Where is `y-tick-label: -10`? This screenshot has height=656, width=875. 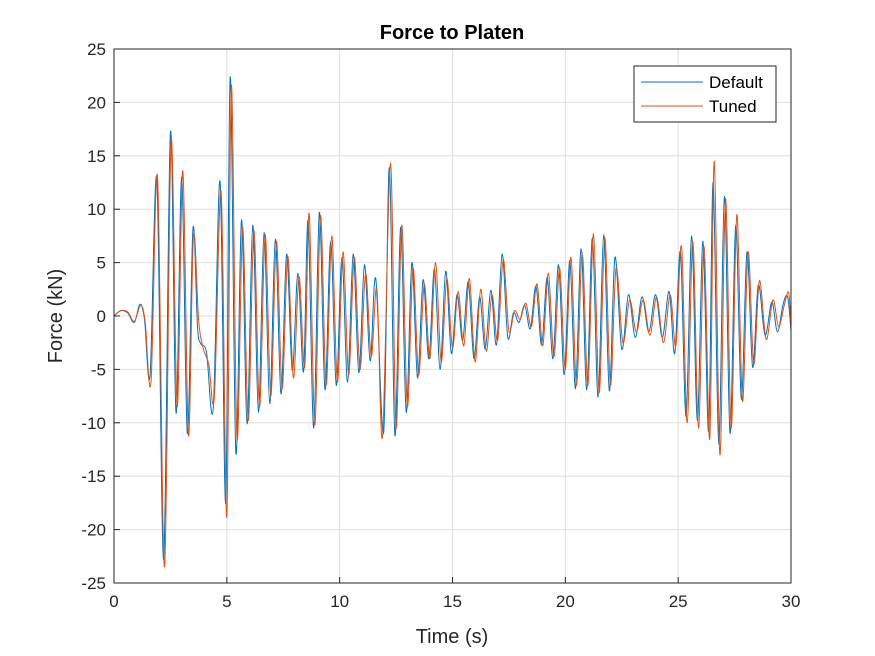
y-tick-label: -10 is located at coordinates (93, 423).